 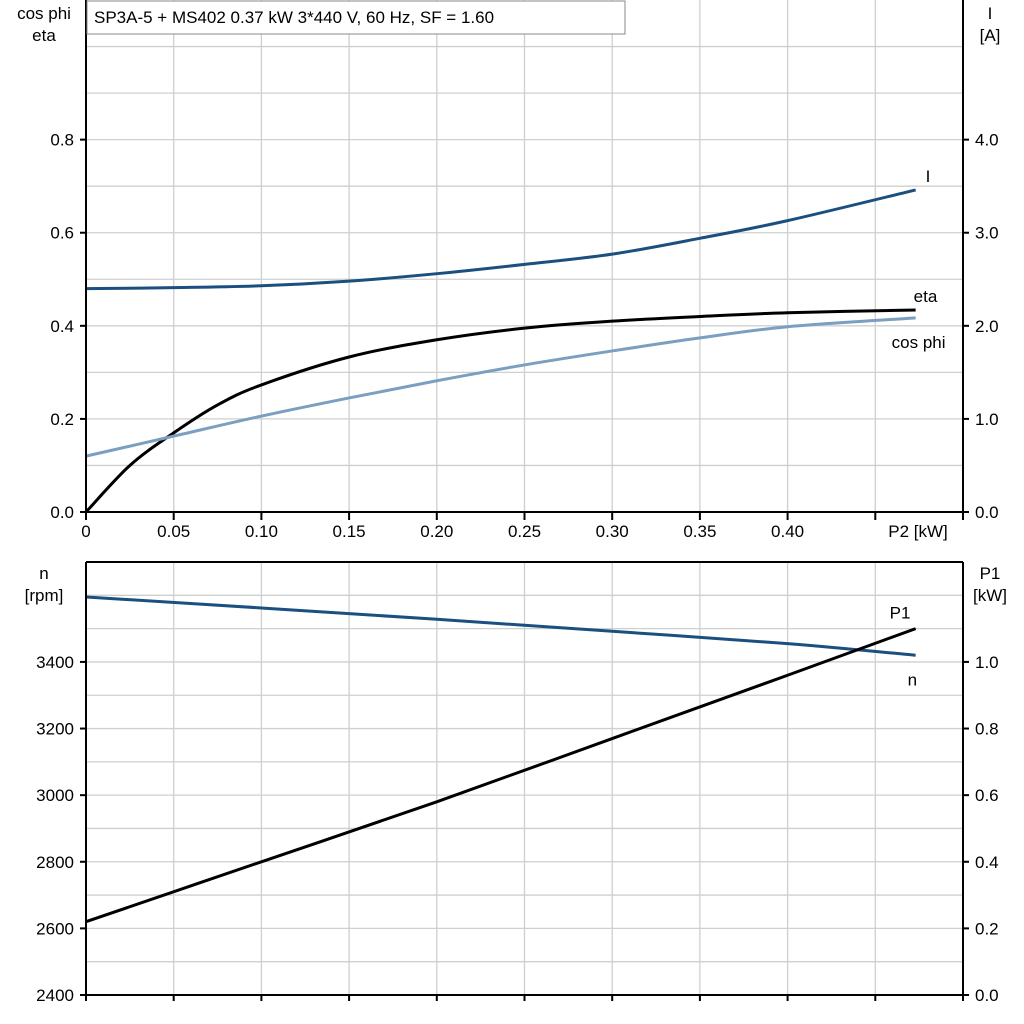 What do you see at coordinates (436, 531) in the screenshot?
I see `x-tick-label: 0.20` at bounding box center [436, 531].